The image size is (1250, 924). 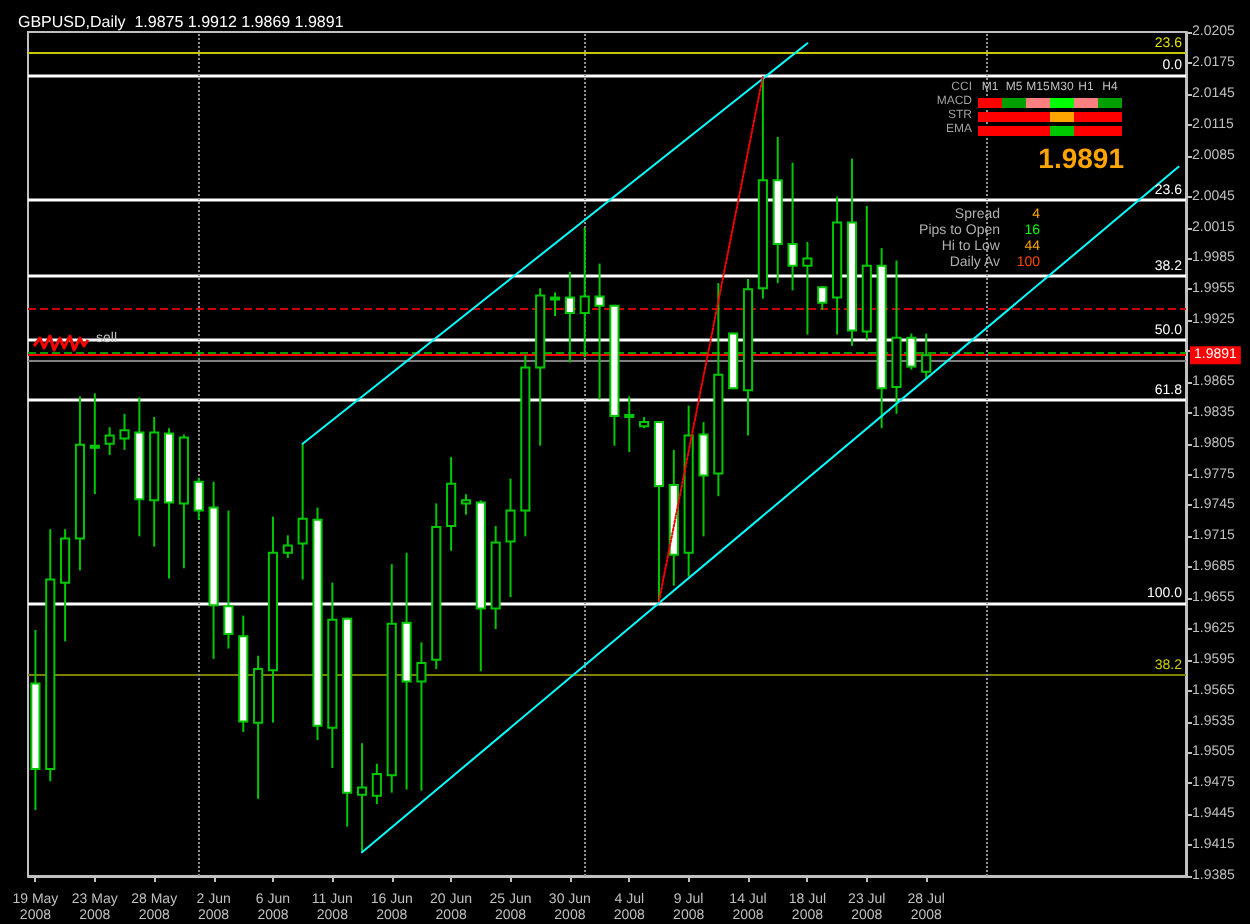 I want to click on chart-title: GBPUSD,Daily 1.9875 1.9912 1.9869 1.9891, so click(x=181, y=22).